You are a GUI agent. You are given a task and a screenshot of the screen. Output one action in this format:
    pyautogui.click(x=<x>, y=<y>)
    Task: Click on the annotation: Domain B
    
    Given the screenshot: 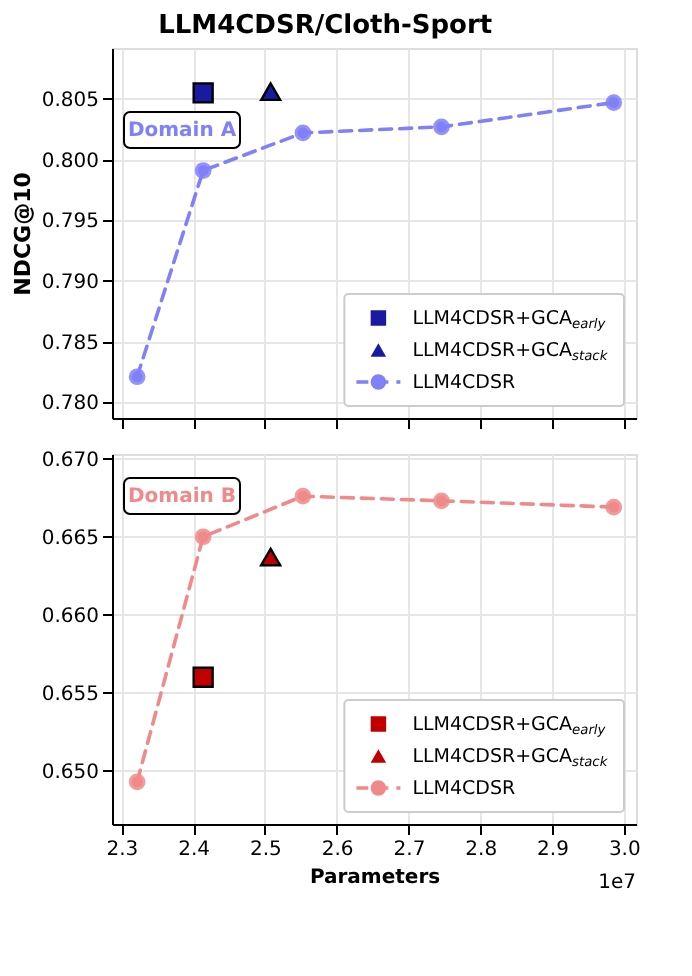 What is the action you would take?
    pyautogui.click(x=182, y=497)
    